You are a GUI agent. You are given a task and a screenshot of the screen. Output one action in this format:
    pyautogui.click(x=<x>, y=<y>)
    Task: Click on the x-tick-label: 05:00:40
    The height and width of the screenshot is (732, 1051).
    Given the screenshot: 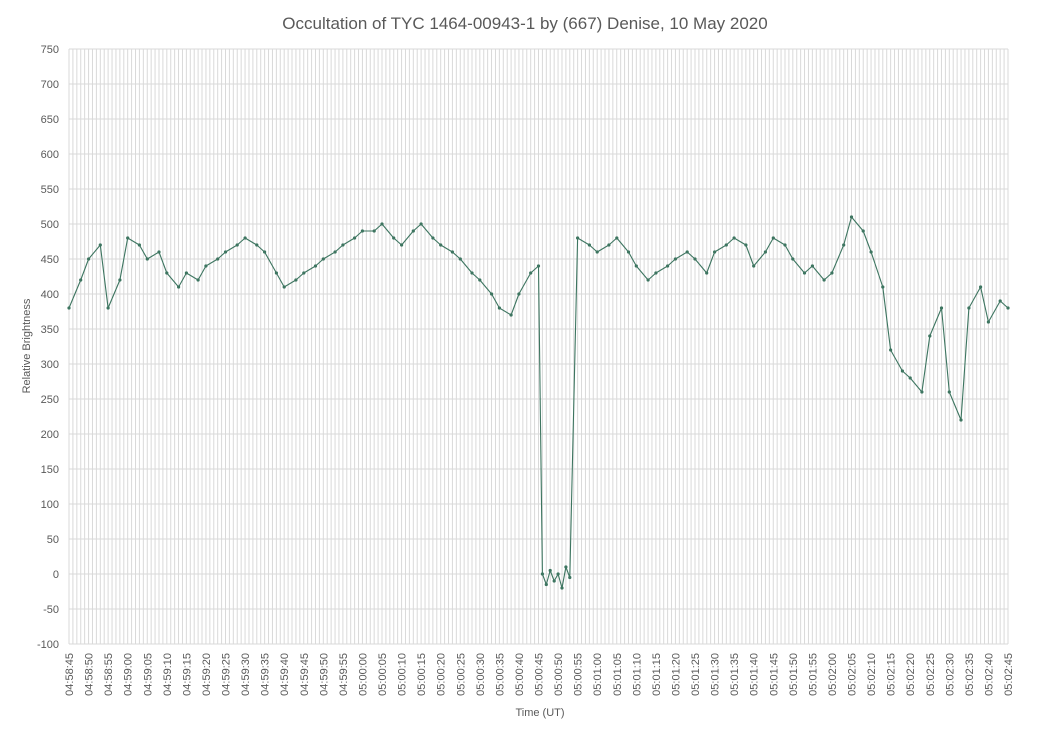 What is the action you would take?
    pyautogui.click(x=520, y=674)
    